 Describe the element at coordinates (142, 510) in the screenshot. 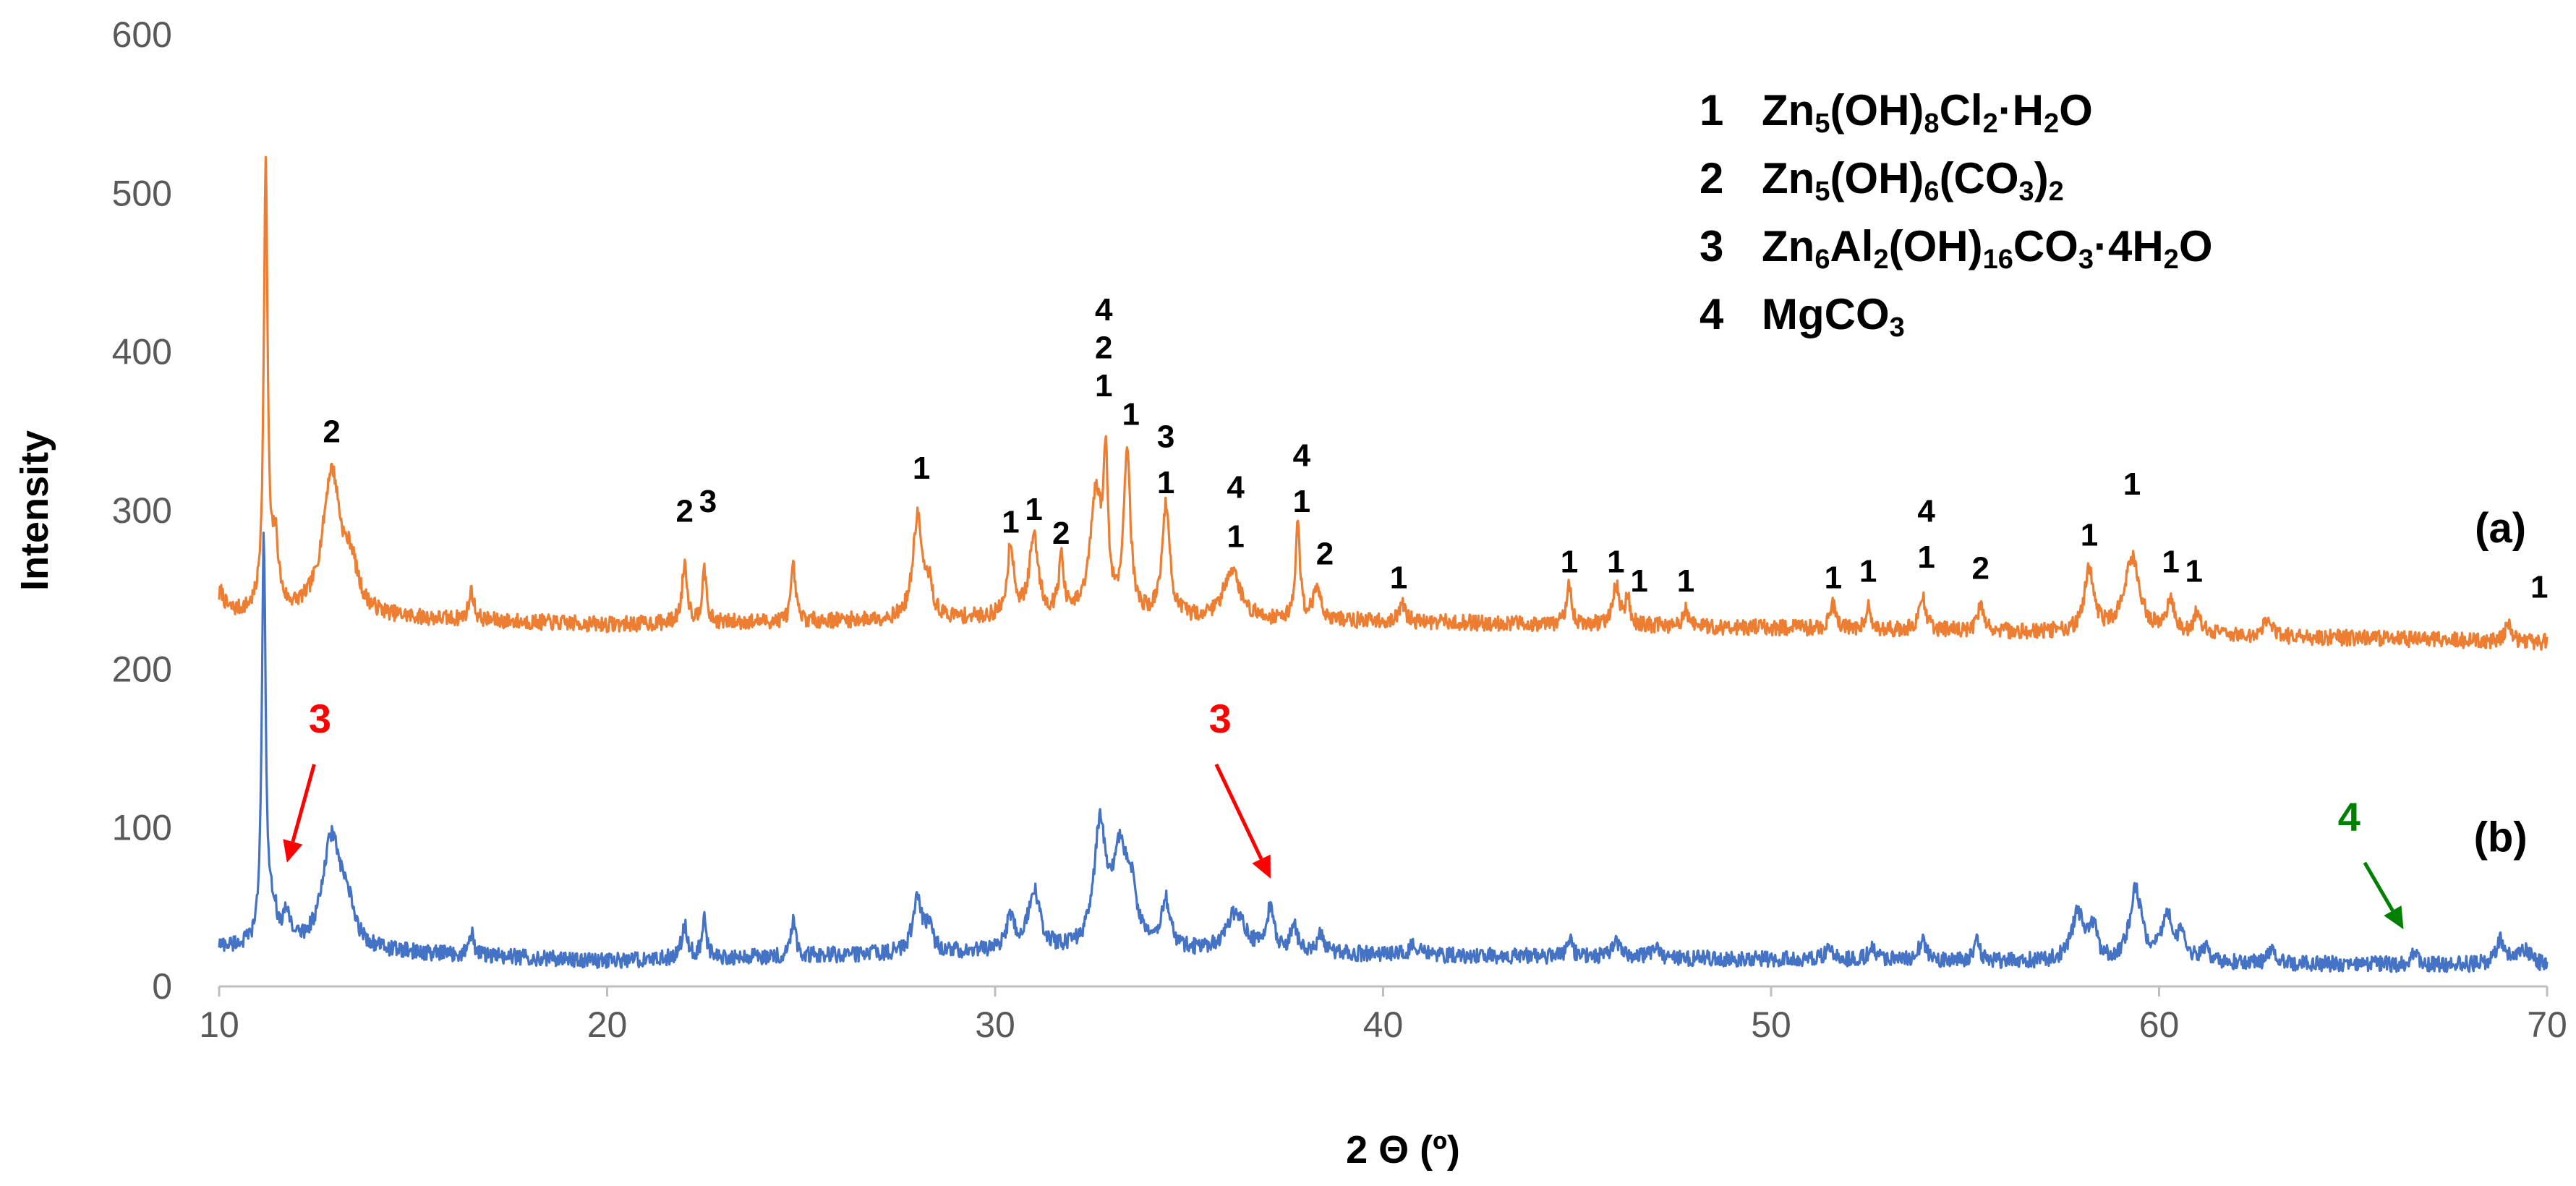

I see `y-tick-label: 300` at that location.